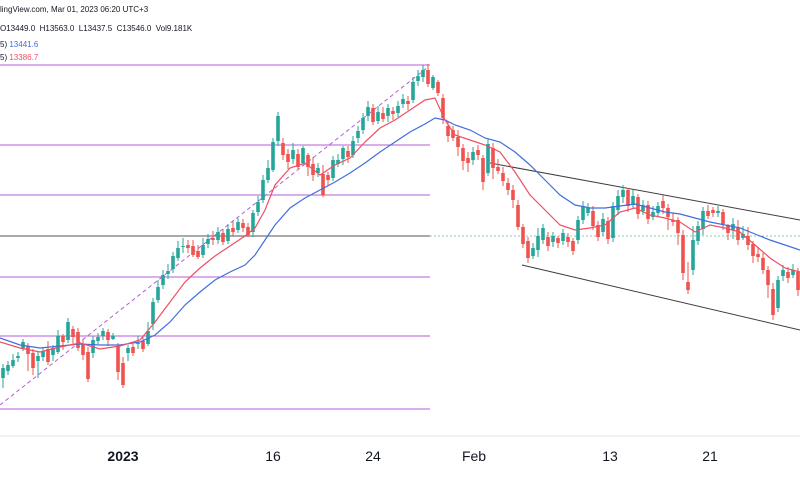 This screenshot has height=500, width=800. Describe the element at coordinates (19, 44) in the screenshot. I see `ma-blue-legend: 5) 13441.6` at that location.